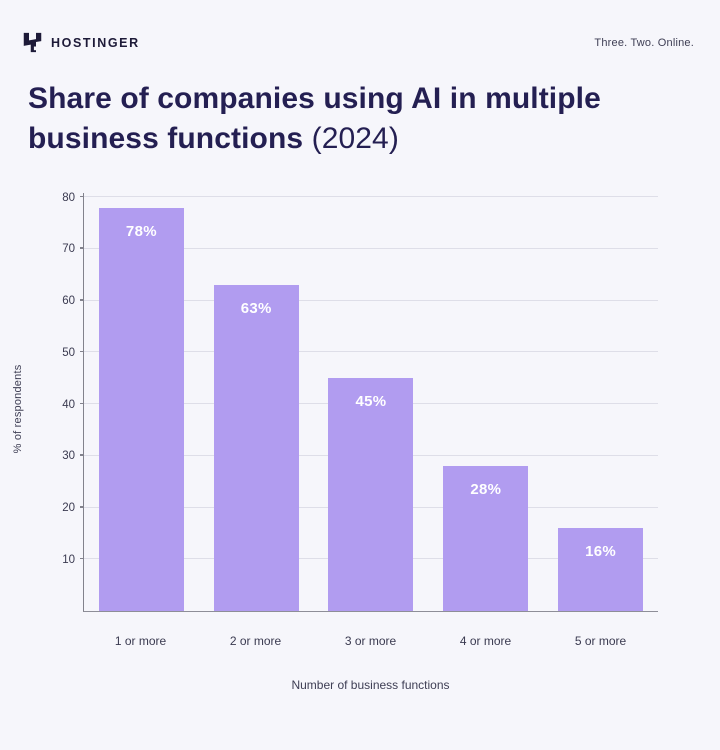 The width and height of the screenshot is (720, 750). I want to click on bar-slot: 45%, so click(371, 402).